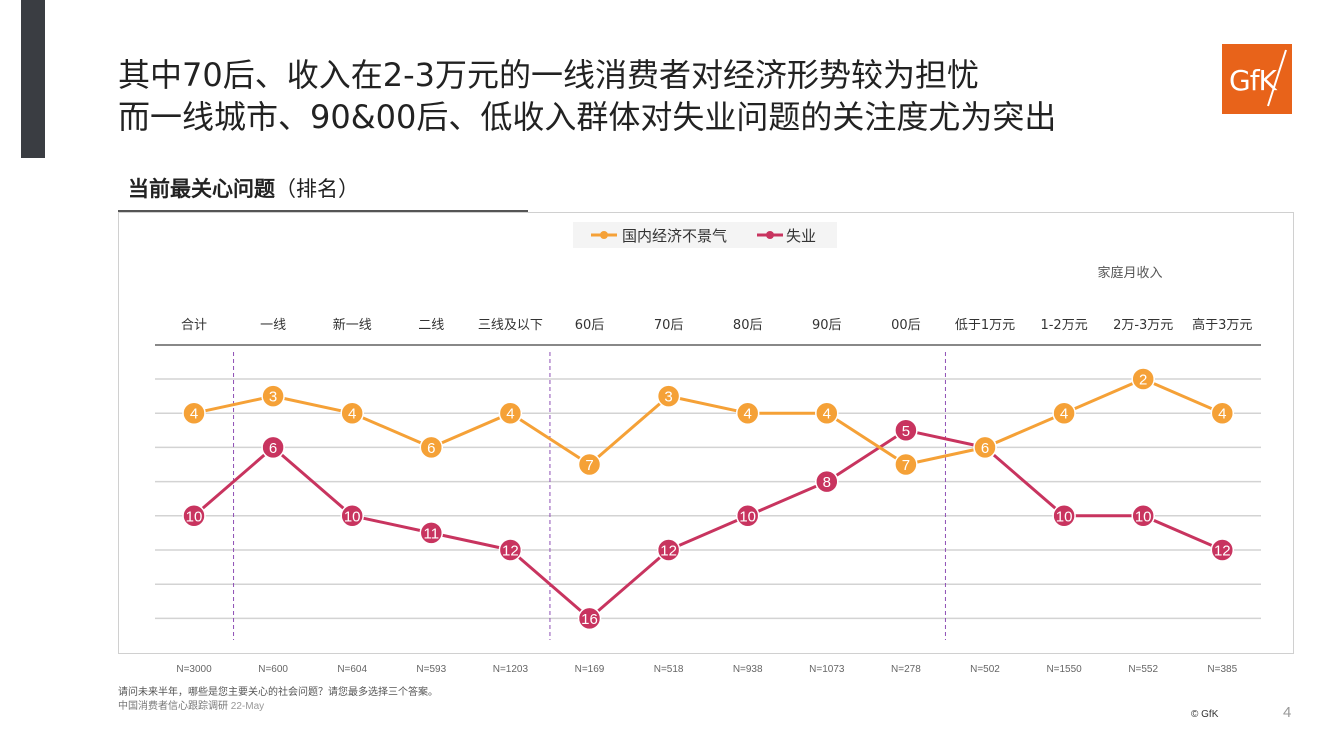 The width and height of the screenshot is (1333, 750). What do you see at coordinates (33, 79) in the screenshot?
I see `accent-bar` at bounding box center [33, 79].